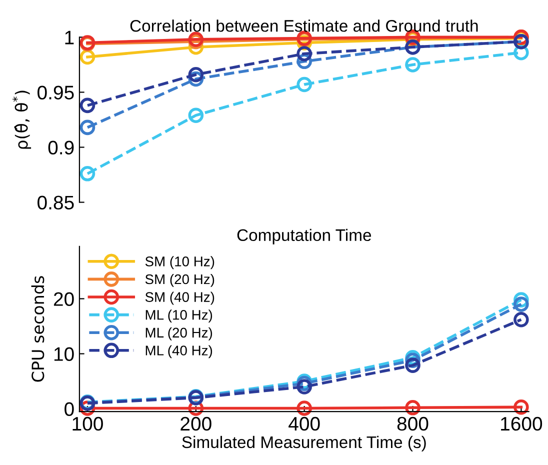 The image size is (548, 465). I want to click on x-tick-label: 400, so click(304, 423).